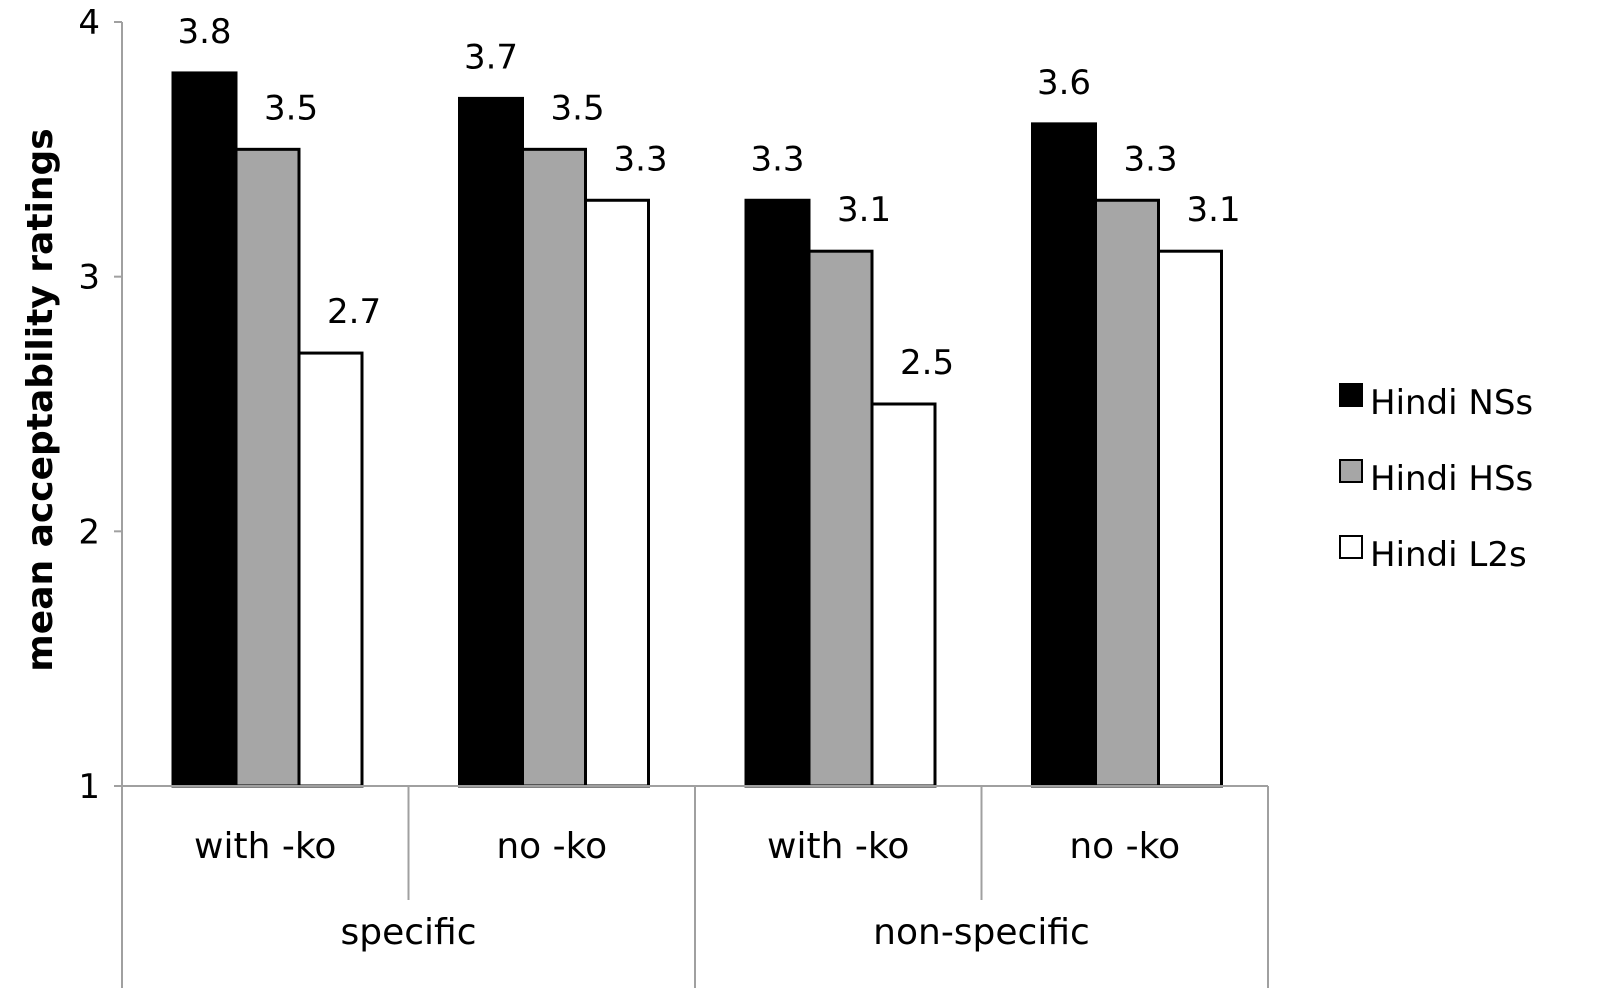 Image resolution: width=1611 pixels, height=988 pixels. What do you see at coordinates (1064, 83) in the screenshot?
I see `data-label: 3.6` at bounding box center [1064, 83].